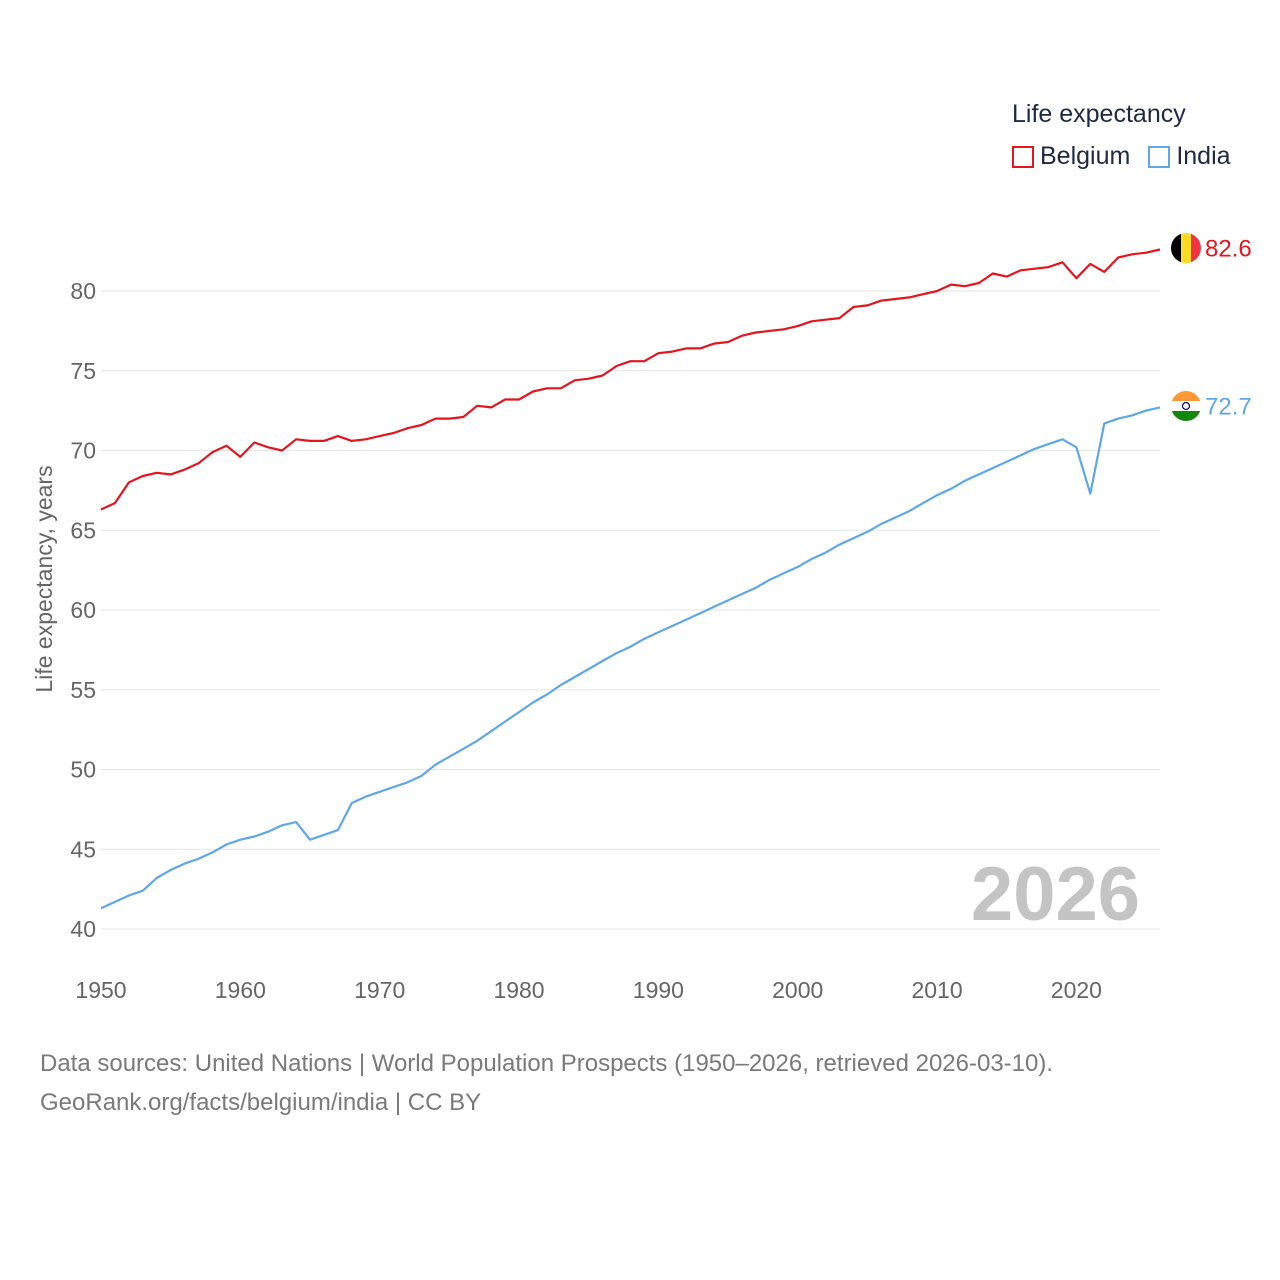 Image resolution: width=1280 pixels, height=1280 pixels. I want to click on source-line-2: GeoRank.org/facts/belgium/india | CC BY, so click(261, 1102).